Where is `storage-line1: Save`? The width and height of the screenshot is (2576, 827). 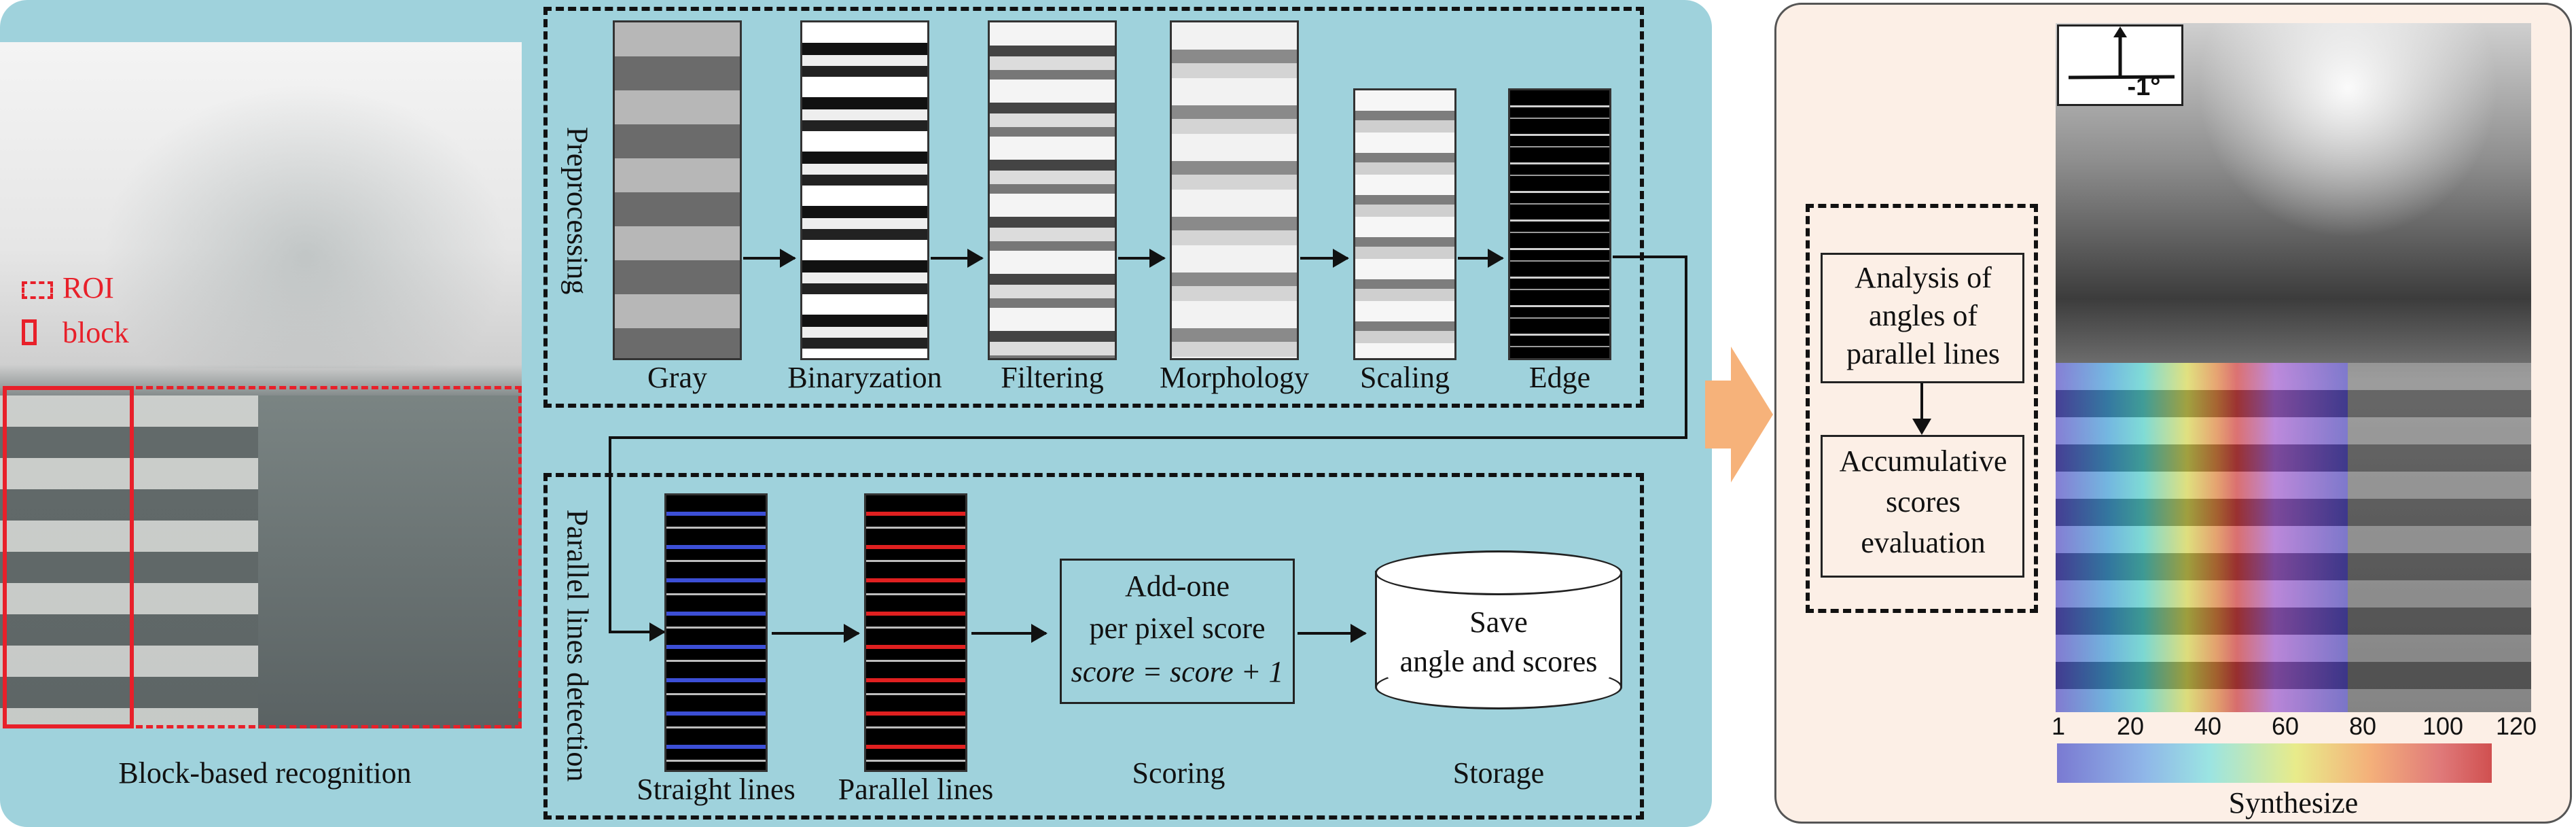
storage-line1: Save is located at coordinates (1499, 622).